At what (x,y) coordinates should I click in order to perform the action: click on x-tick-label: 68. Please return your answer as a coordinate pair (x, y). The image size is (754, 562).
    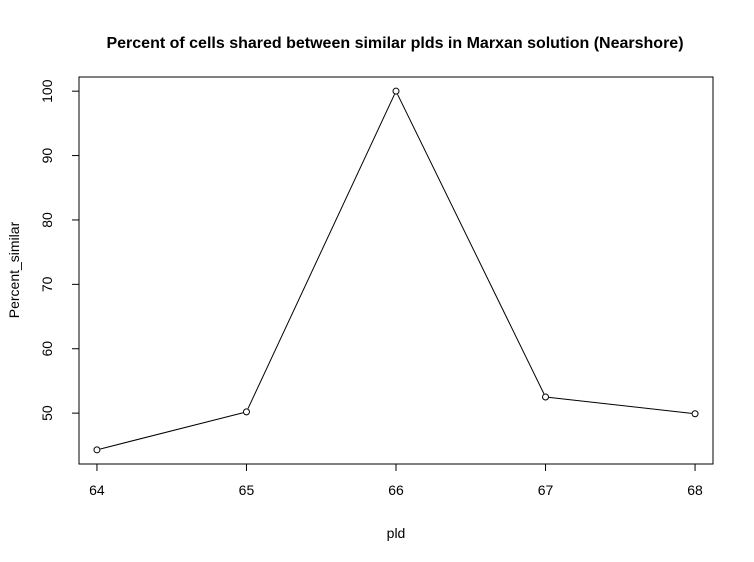
    Looking at the image, I should click on (695, 490).